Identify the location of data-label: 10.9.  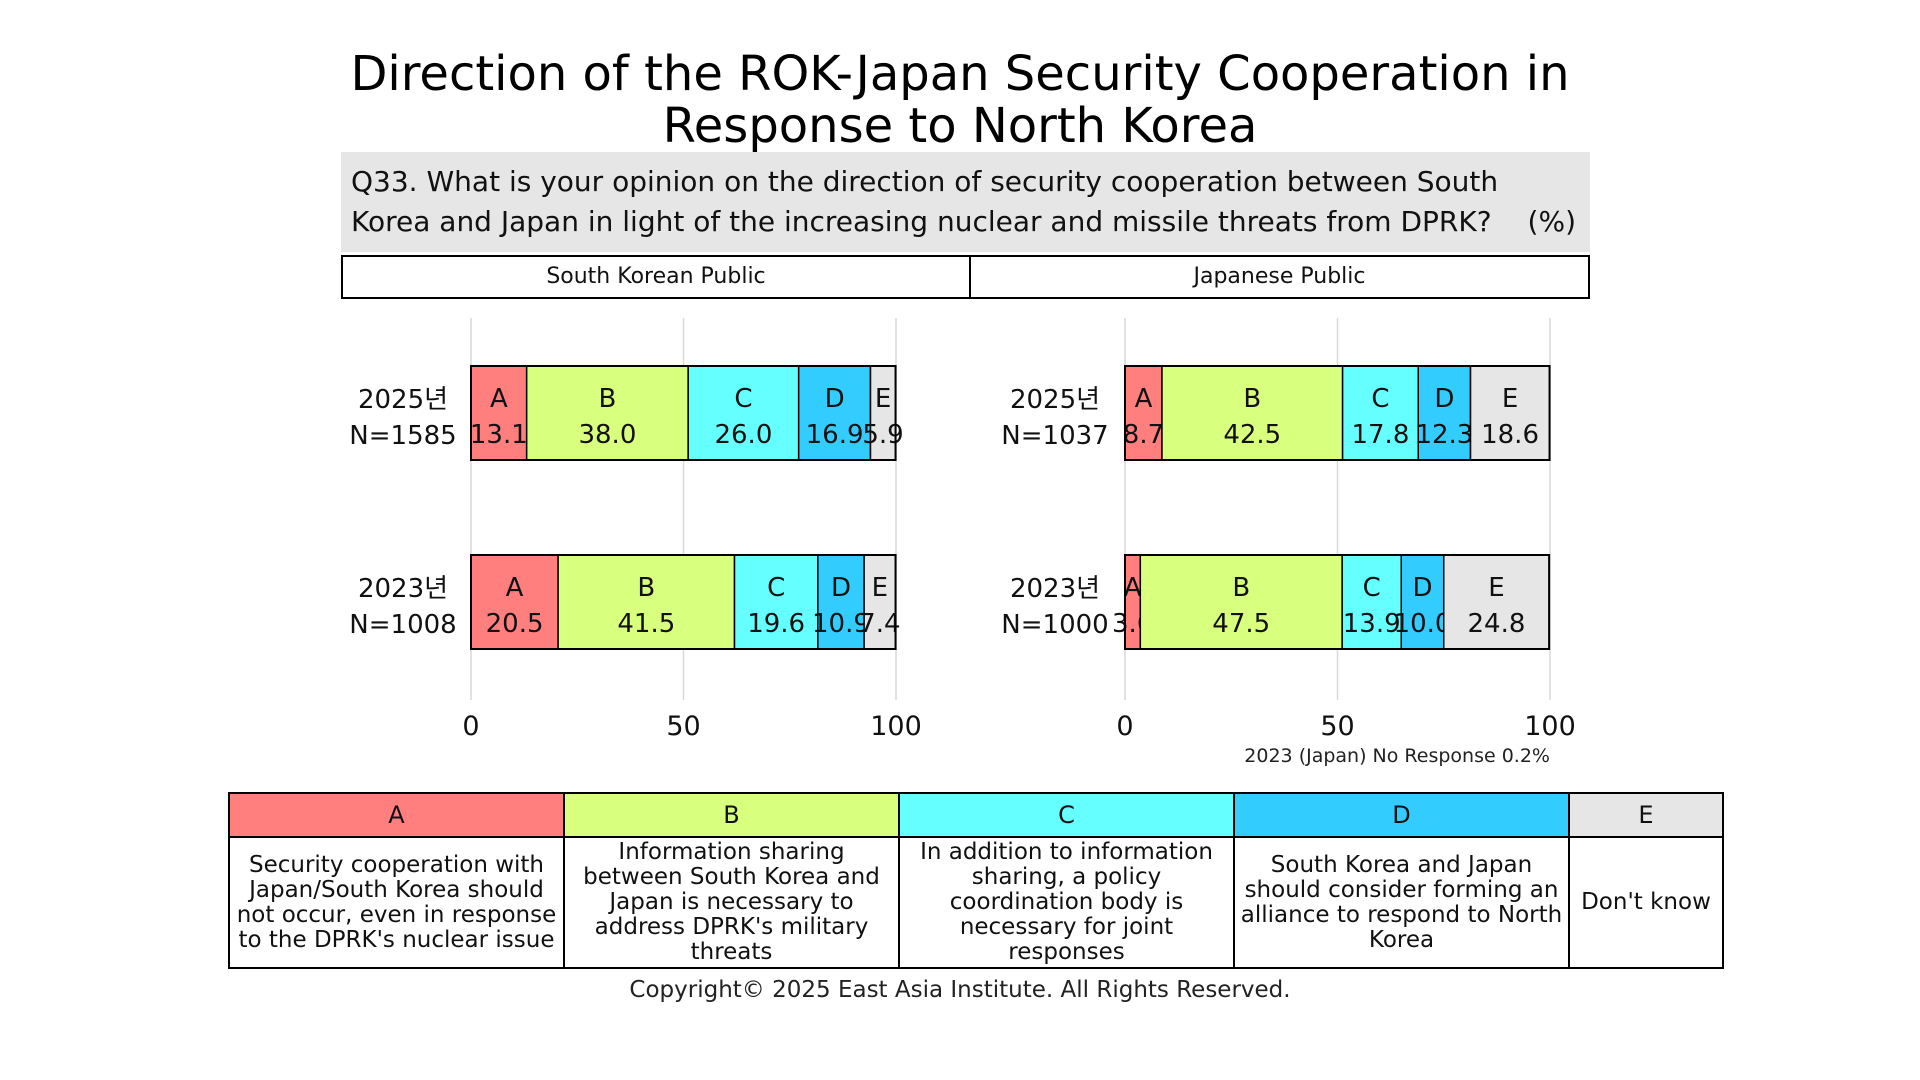
(841, 624).